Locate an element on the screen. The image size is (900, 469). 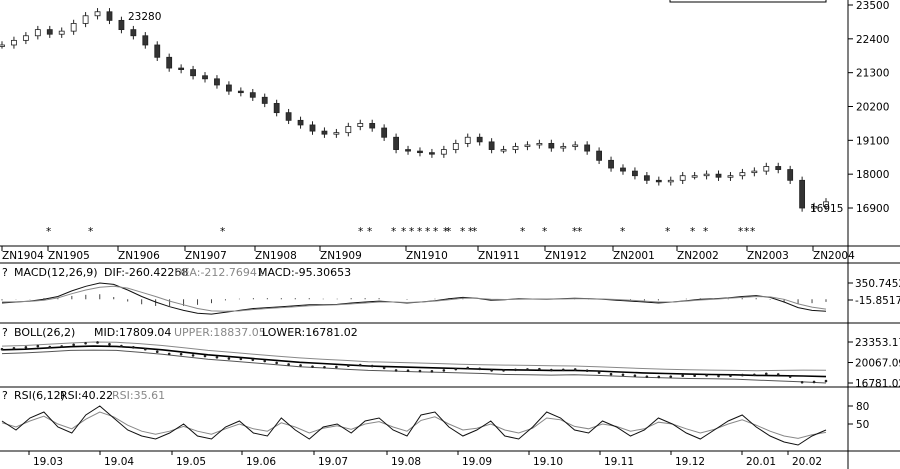
time-label: 19.04 is located at coordinates (119, 462).